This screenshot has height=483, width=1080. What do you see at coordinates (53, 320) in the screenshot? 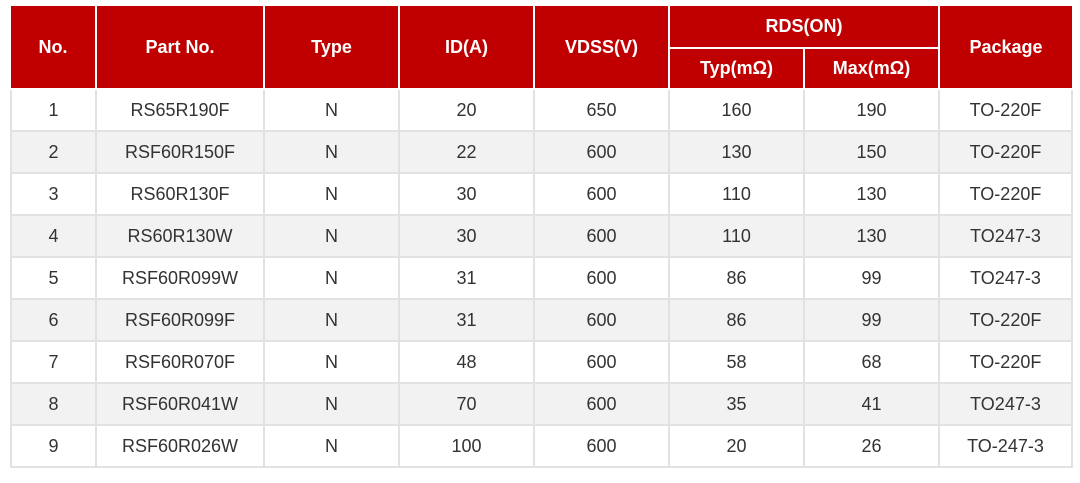
I see `cell-no: 6` at bounding box center [53, 320].